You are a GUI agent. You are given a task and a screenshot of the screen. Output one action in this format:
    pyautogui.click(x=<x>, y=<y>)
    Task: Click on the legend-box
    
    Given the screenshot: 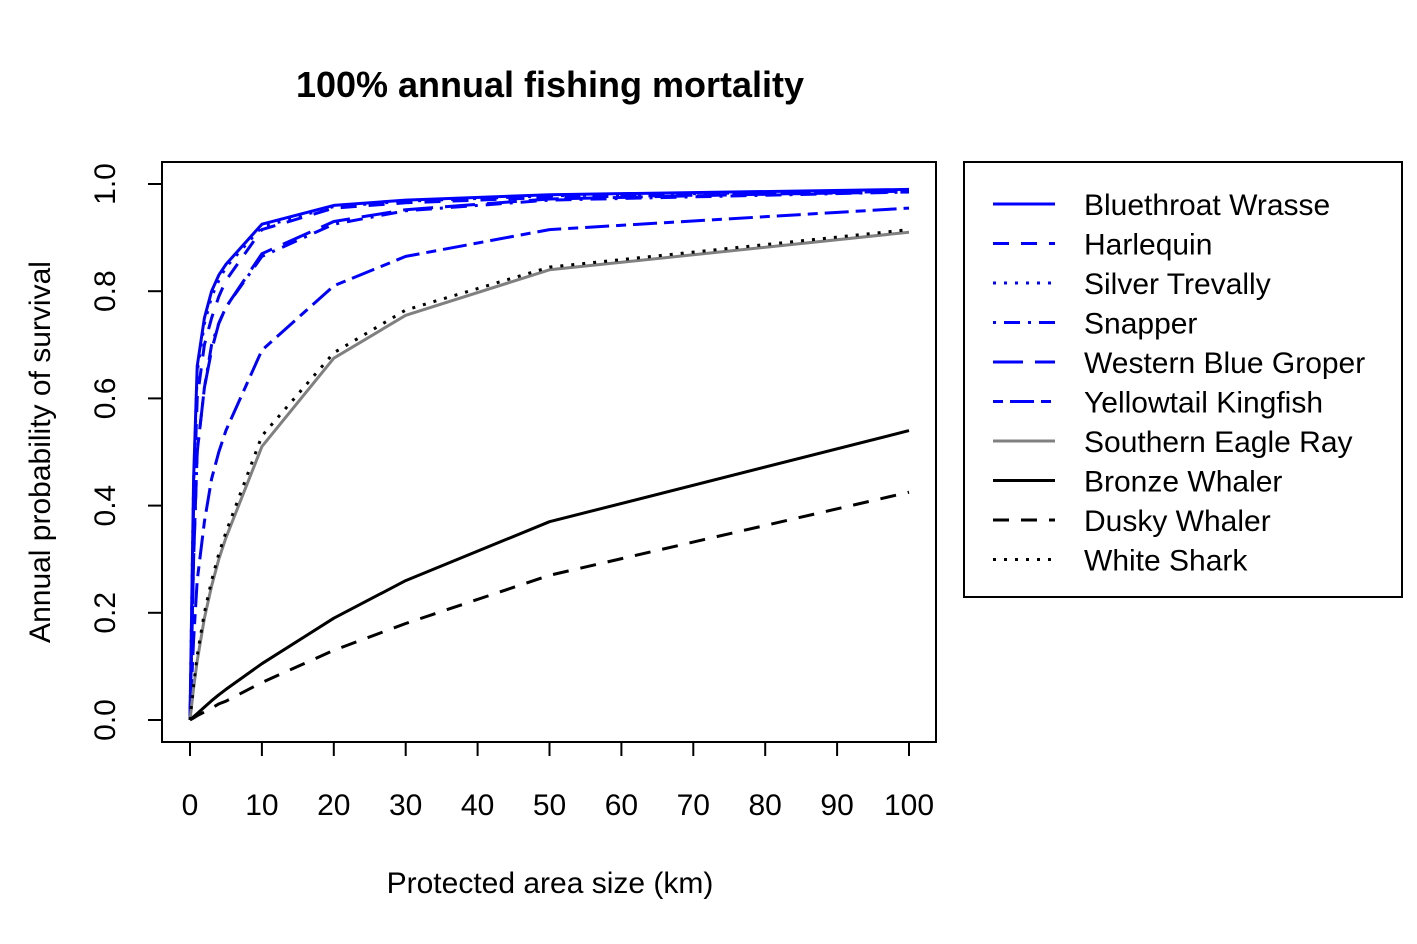 What is the action you would take?
    pyautogui.click(x=1183, y=379)
    